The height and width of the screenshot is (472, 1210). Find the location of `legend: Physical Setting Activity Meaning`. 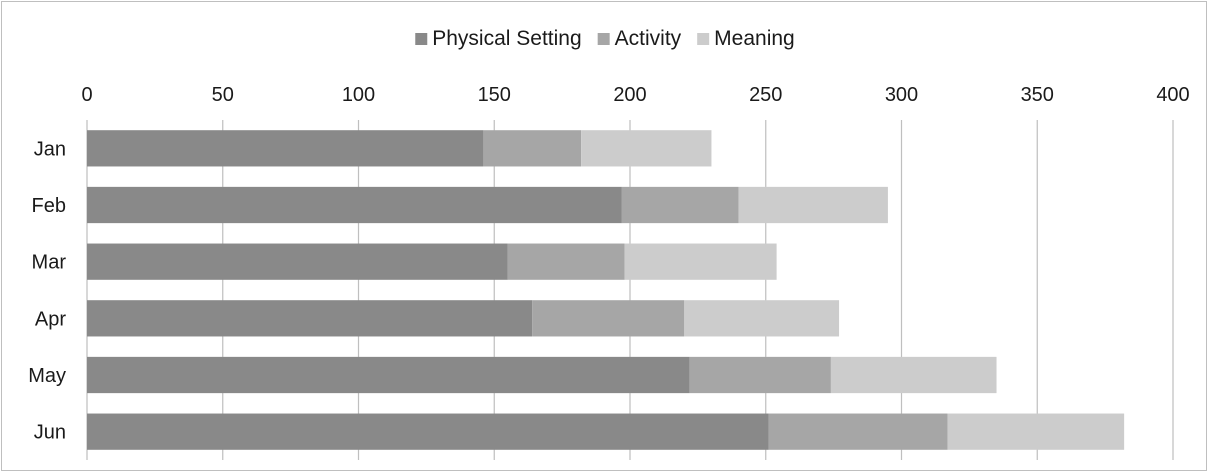

legend: Physical Setting Activity Meaning is located at coordinates (605, 38).